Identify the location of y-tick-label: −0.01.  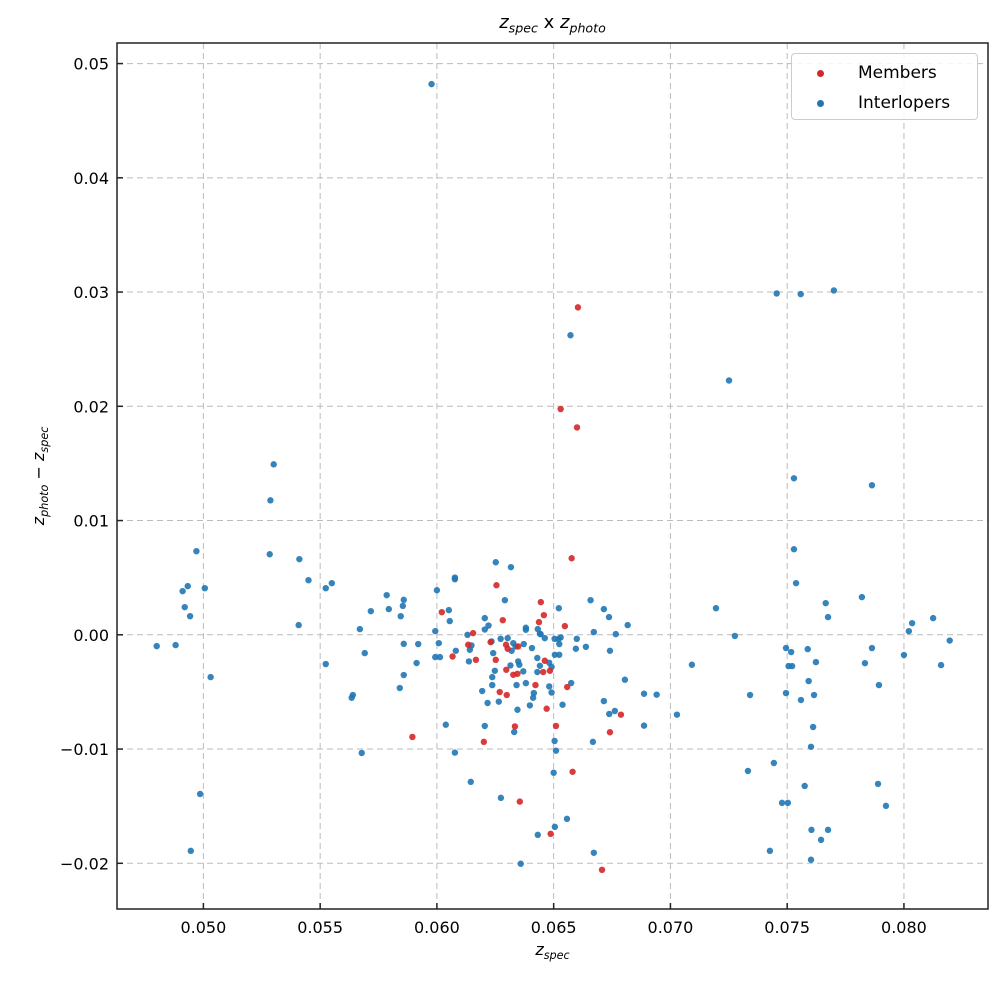
(84, 749).